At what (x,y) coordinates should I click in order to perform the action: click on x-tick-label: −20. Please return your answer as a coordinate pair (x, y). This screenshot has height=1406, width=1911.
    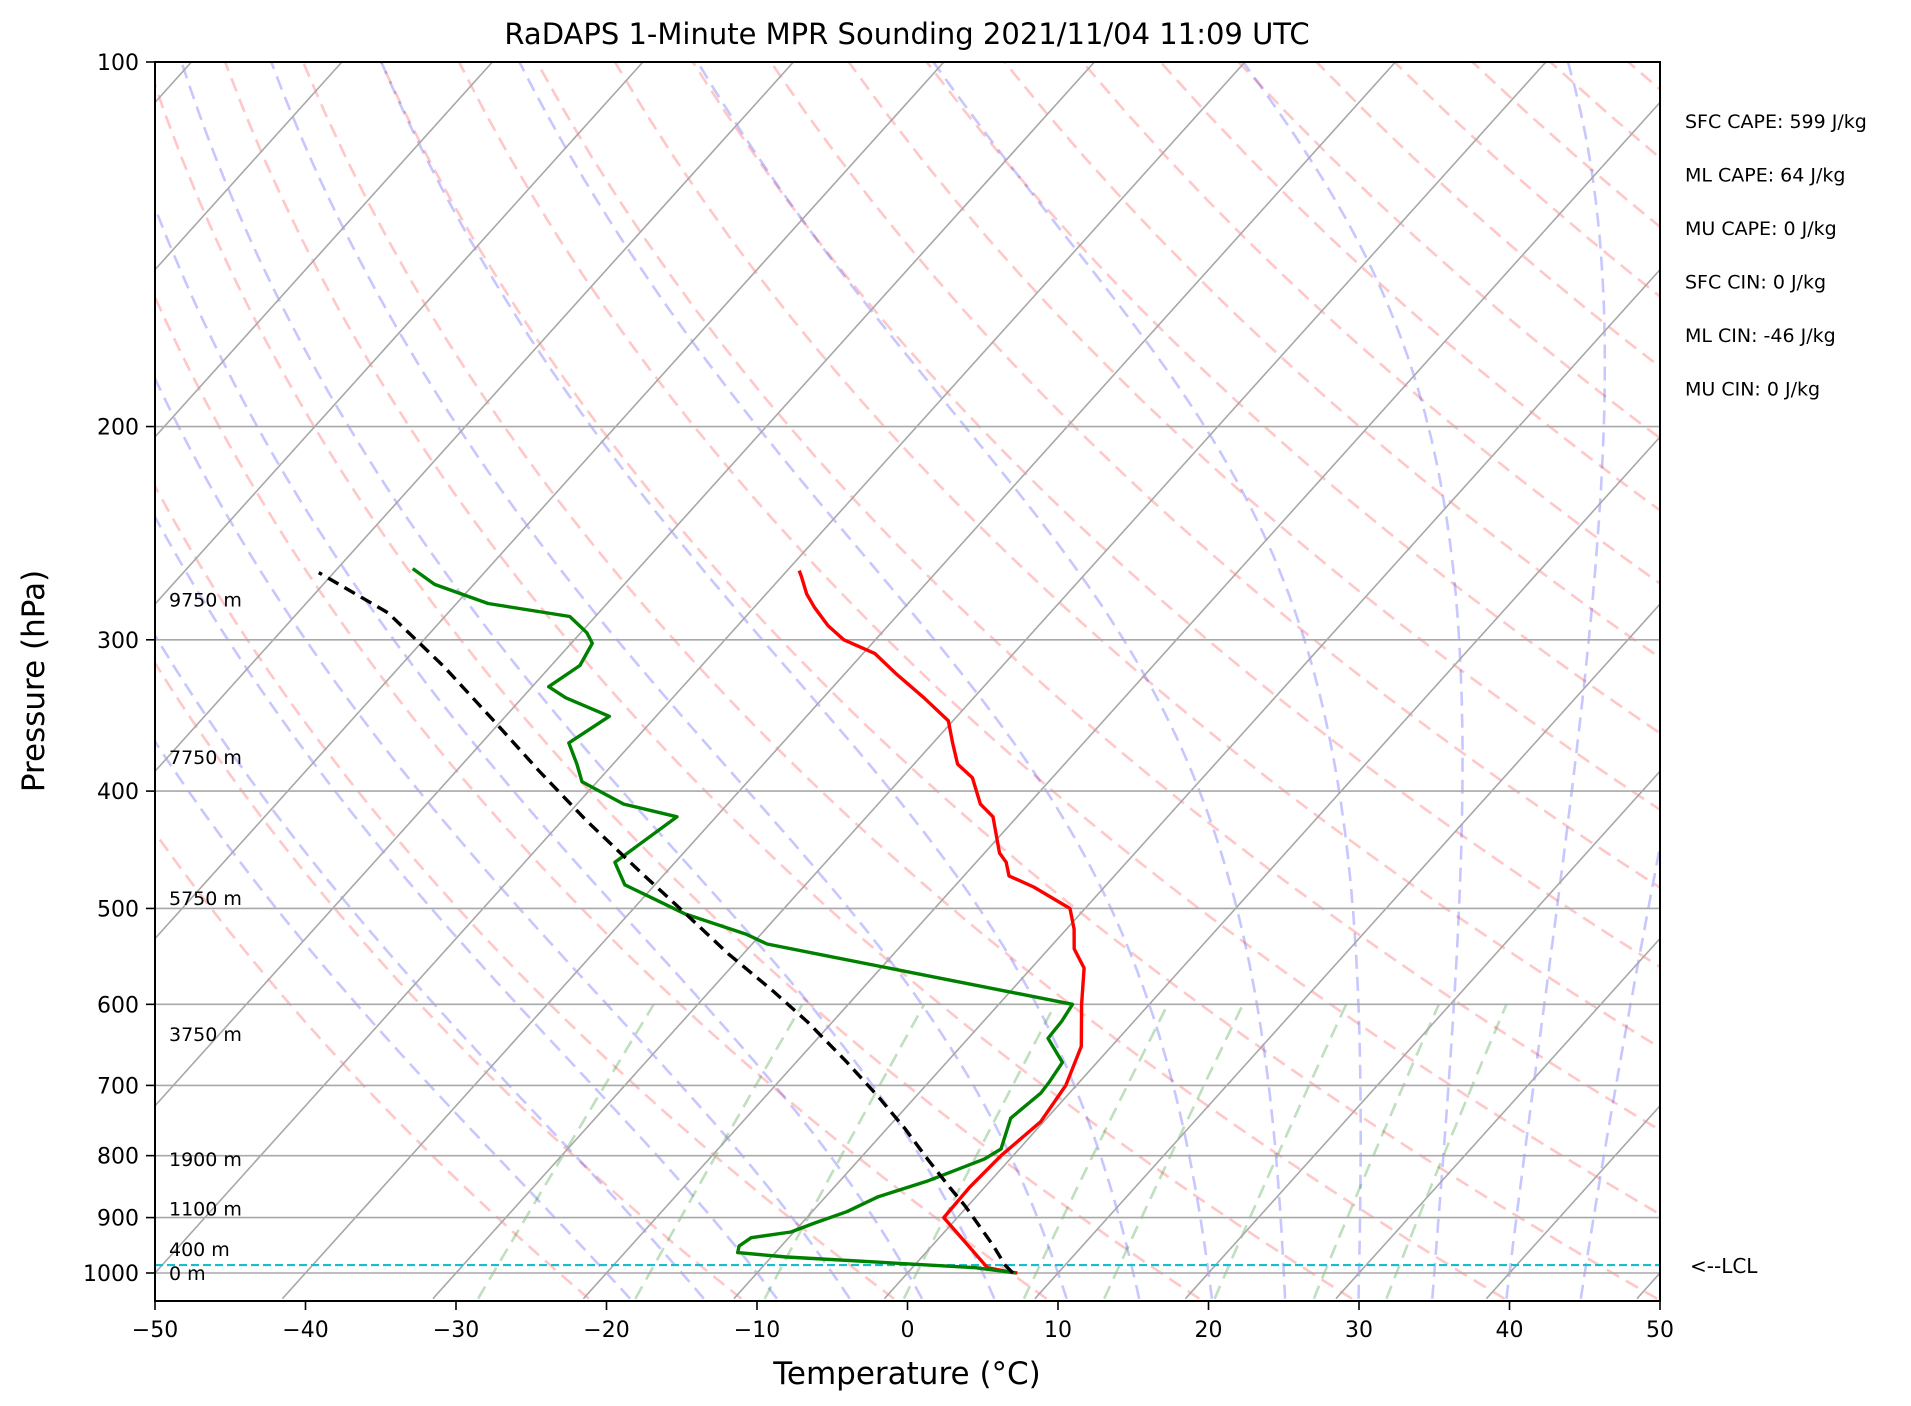
    Looking at the image, I should click on (606, 1330).